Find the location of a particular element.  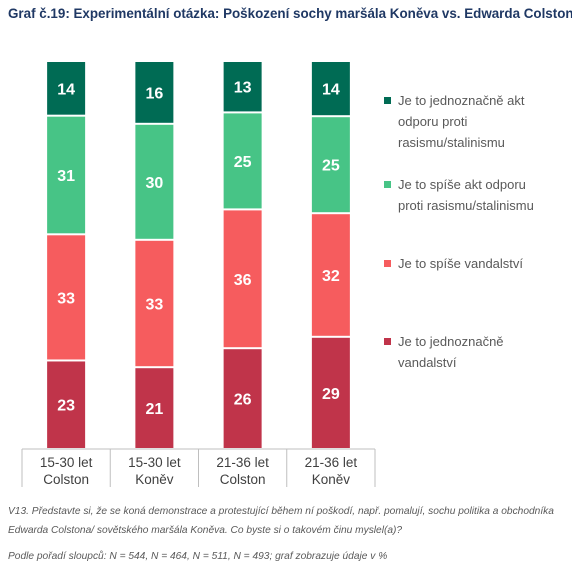

legend-item: Je to jednoznačně vandalství is located at coordinates (476, 352).